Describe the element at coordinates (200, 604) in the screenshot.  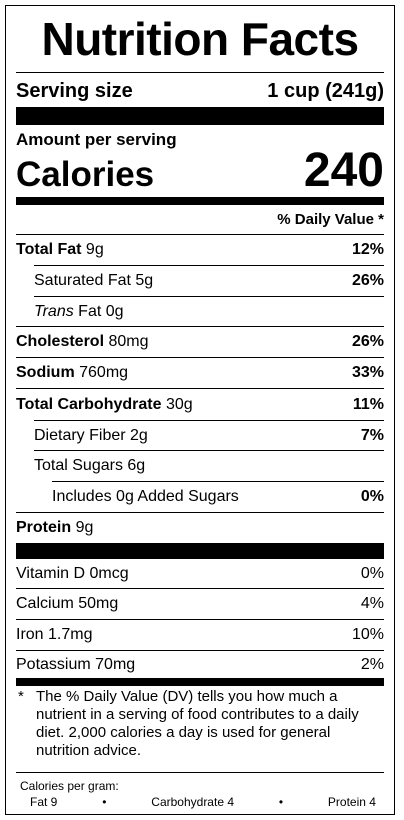
I see `micronutrient-row-calcium: Calcium 50mg 4%` at that location.